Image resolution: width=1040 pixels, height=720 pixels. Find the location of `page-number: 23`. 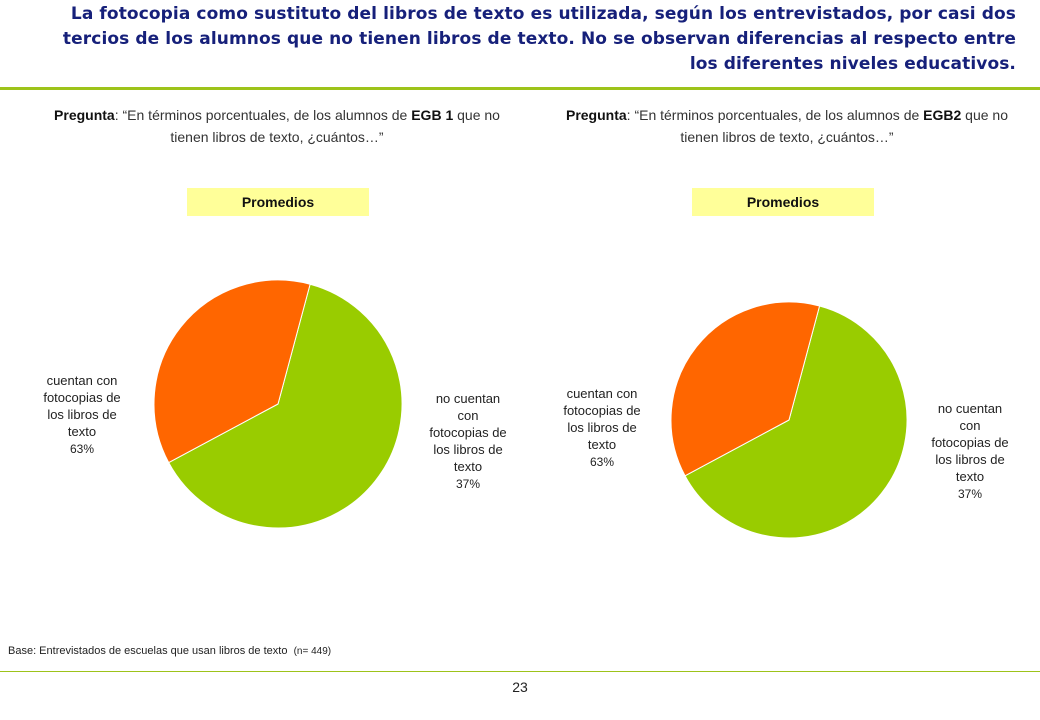

page-number: 23 is located at coordinates (520, 687).